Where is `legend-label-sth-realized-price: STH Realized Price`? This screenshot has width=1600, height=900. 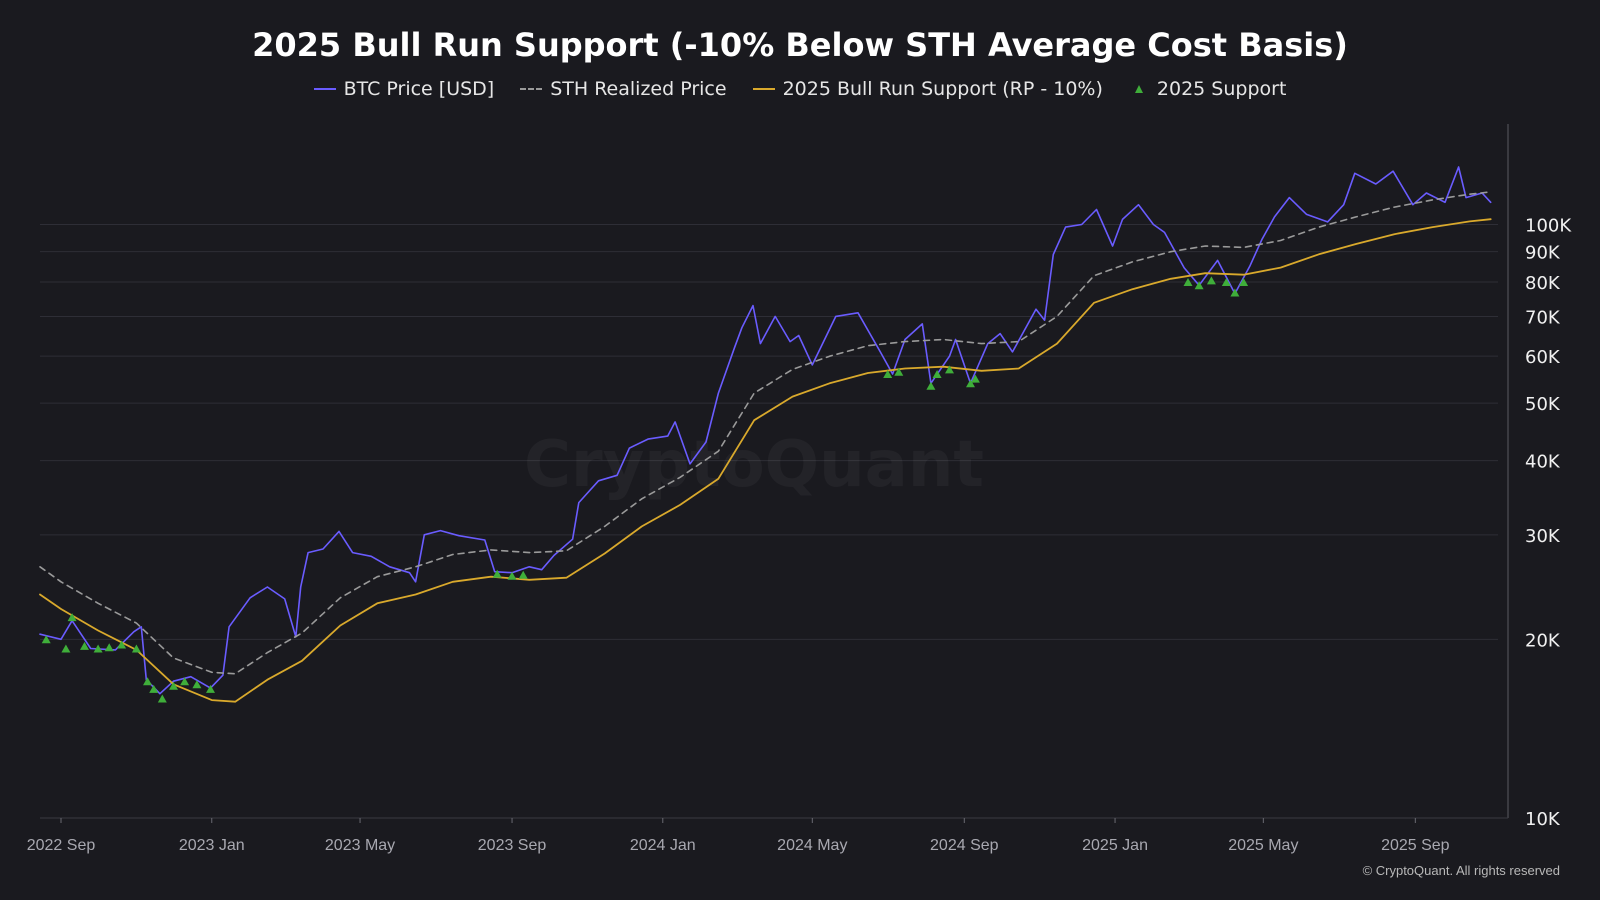
legend-label-sth-realized-price: STH Realized Price is located at coordinates (638, 89).